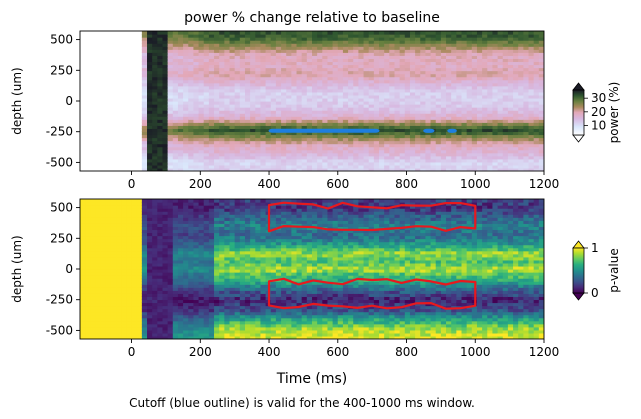 The image size is (641, 419). What do you see at coordinates (475, 184) in the screenshot?
I see `power-x-tick-label: 1000` at bounding box center [475, 184].